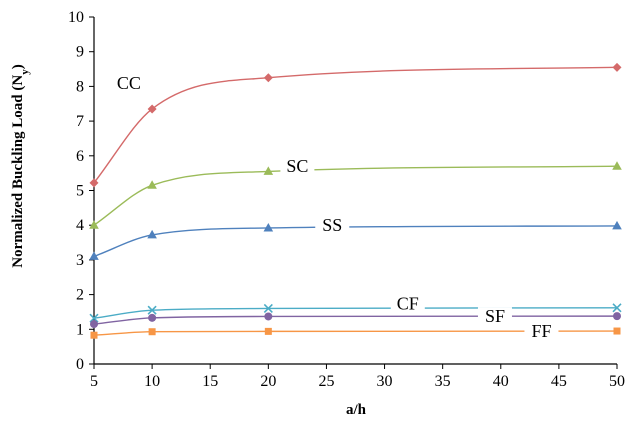 This screenshot has width=628, height=423. I want to click on y-axis-title-sub: y, so click(25, 72).